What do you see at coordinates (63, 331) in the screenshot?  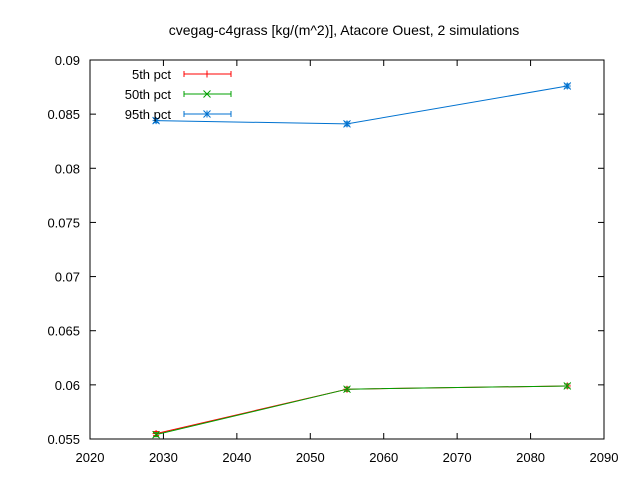 I see `y-tick-label: 0.065` at bounding box center [63, 331].